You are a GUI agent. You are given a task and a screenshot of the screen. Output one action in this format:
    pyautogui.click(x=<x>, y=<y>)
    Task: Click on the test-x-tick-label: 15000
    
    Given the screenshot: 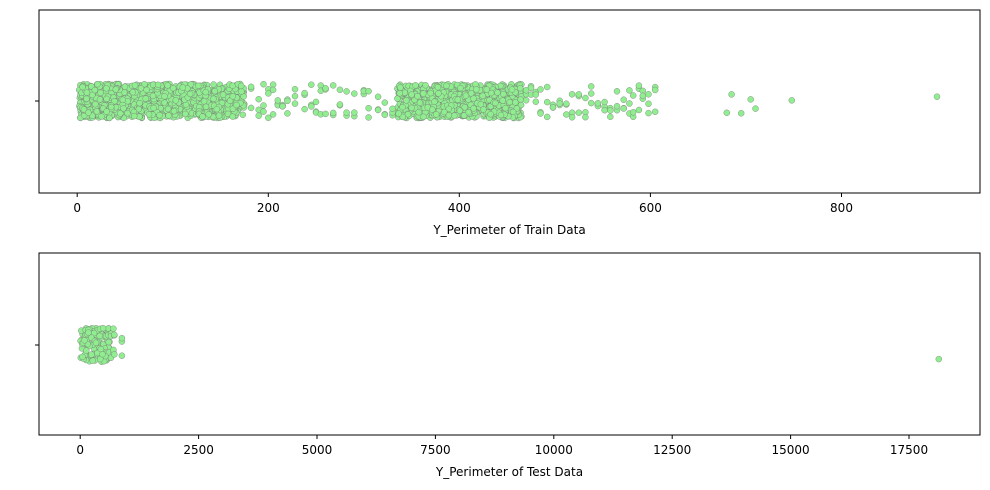 What is the action you would take?
    pyautogui.click(x=791, y=450)
    